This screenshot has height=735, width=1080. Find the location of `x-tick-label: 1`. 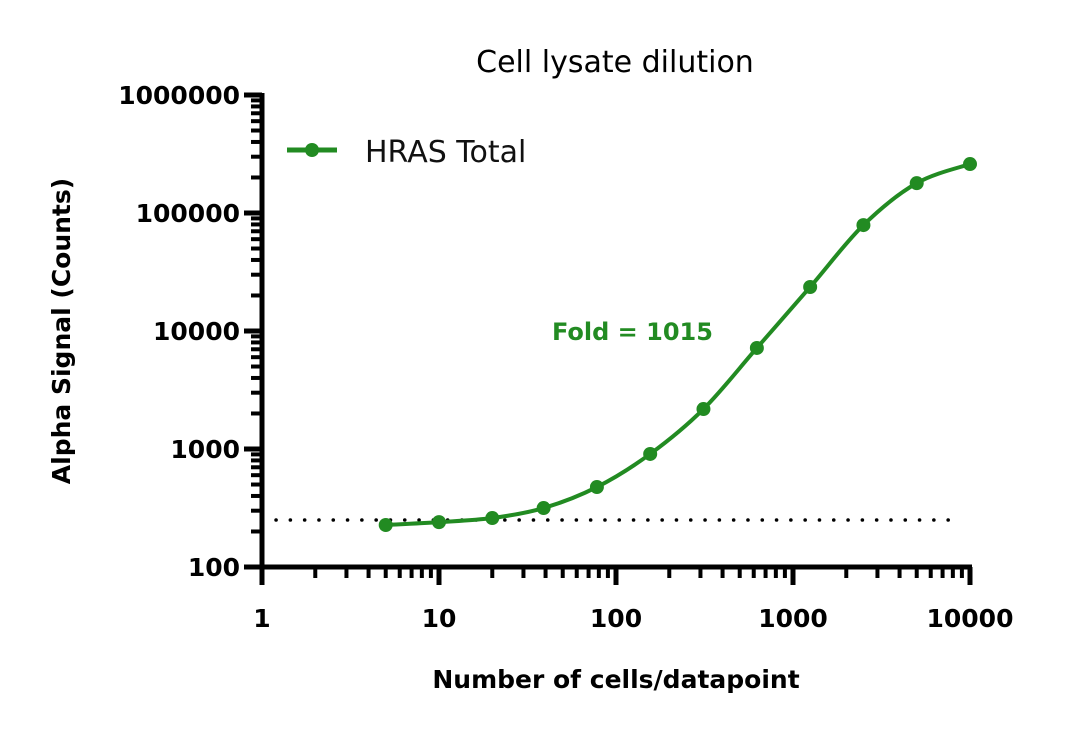

x-tick-label: 1 is located at coordinates (261, 618).